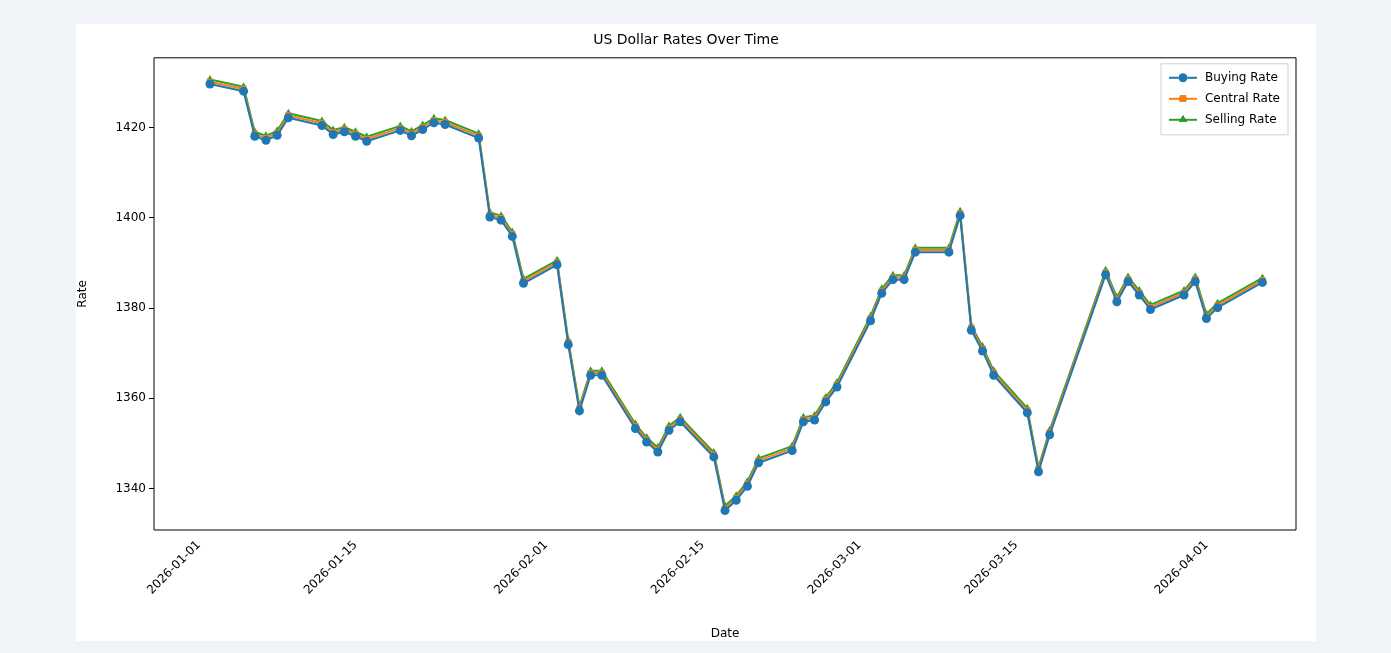 The width and height of the screenshot is (1391, 653). Describe the element at coordinates (725, 632) in the screenshot. I see `x-axis-title: Date` at that location.